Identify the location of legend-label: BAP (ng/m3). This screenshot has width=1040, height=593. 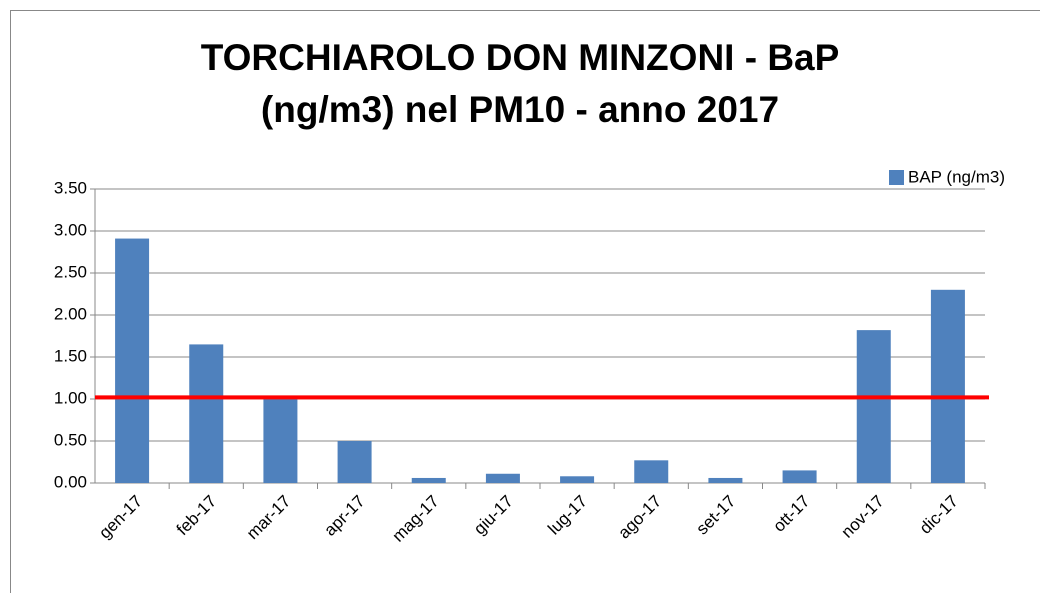
(956, 176).